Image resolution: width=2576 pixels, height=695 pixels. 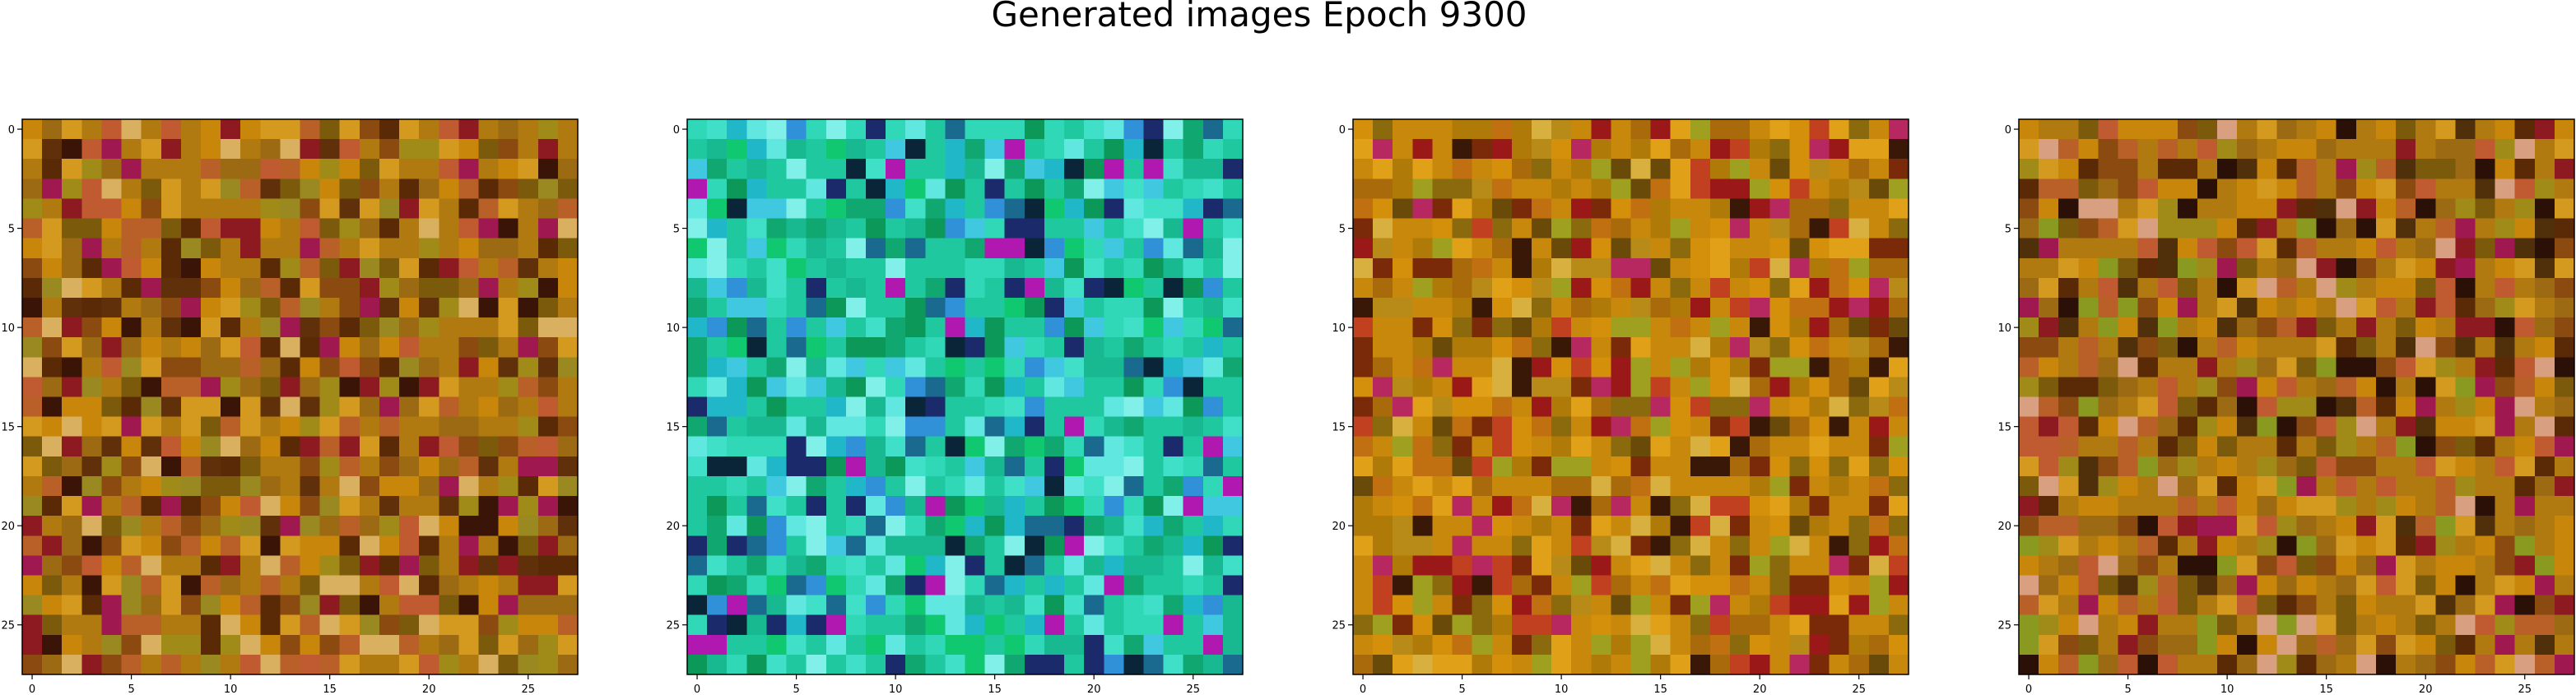 What do you see at coordinates (8, 527) in the screenshot?
I see `y-tick-label: 20` at bounding box center [8, 527].